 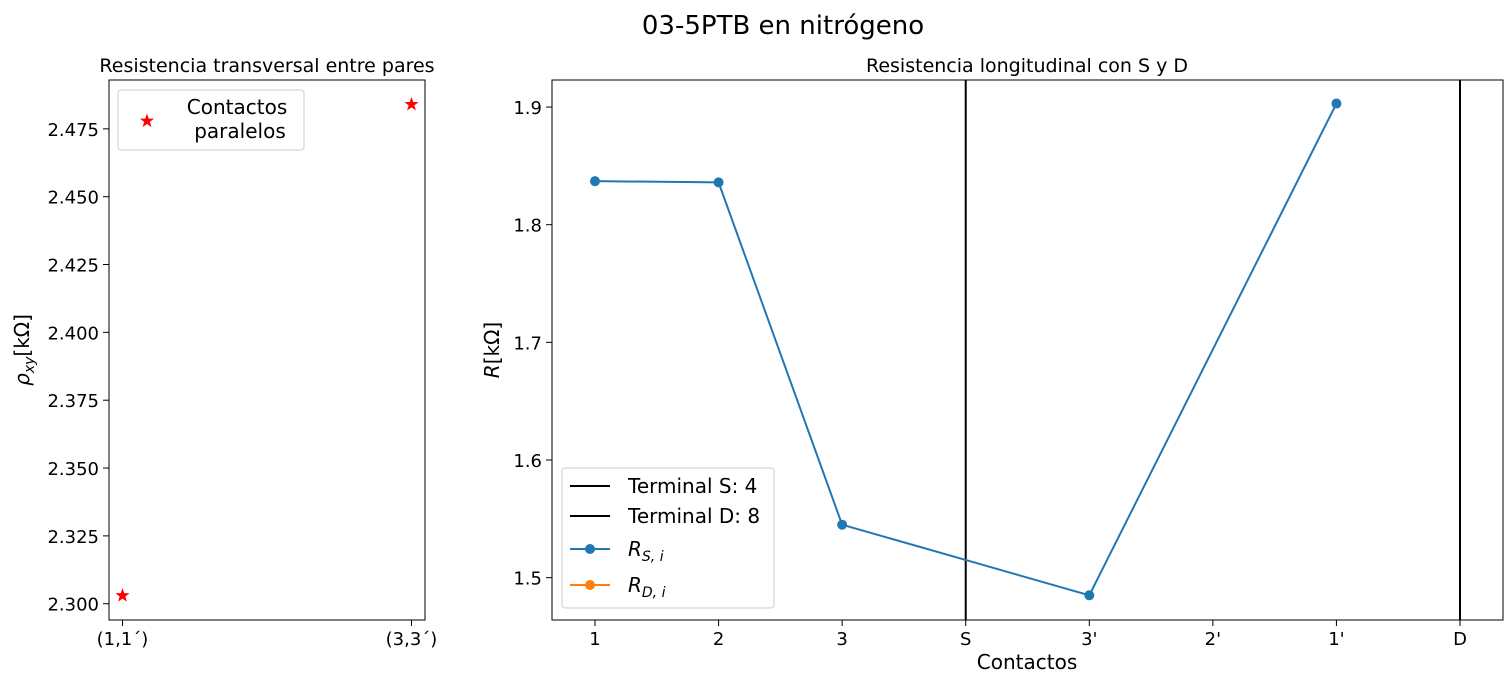 I want to click on left-y-tick-label: 2.450, so click(x=73, y=198).